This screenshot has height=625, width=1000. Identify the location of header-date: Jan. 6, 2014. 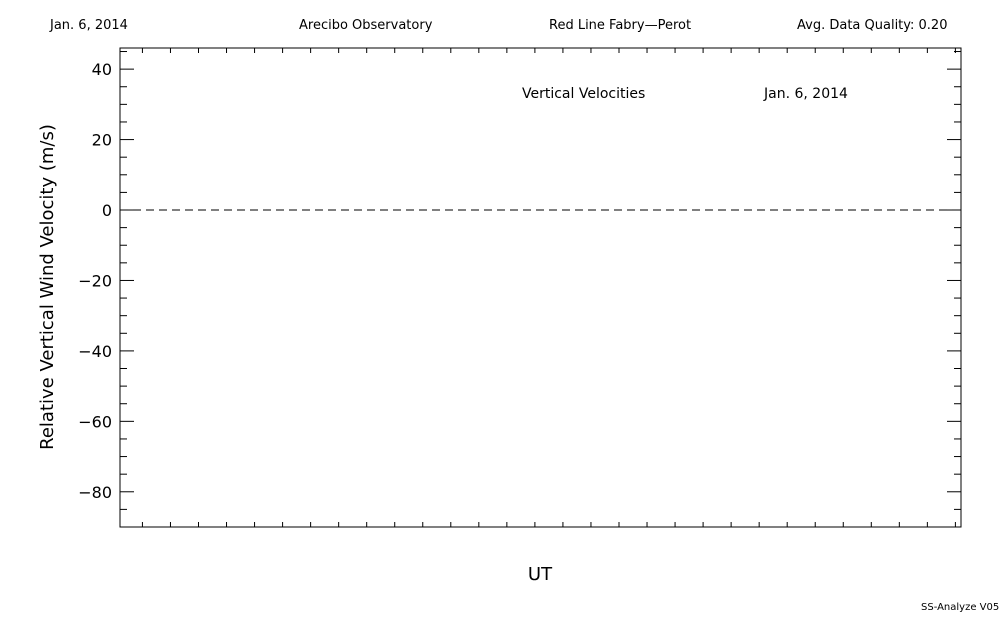
(89, 25).